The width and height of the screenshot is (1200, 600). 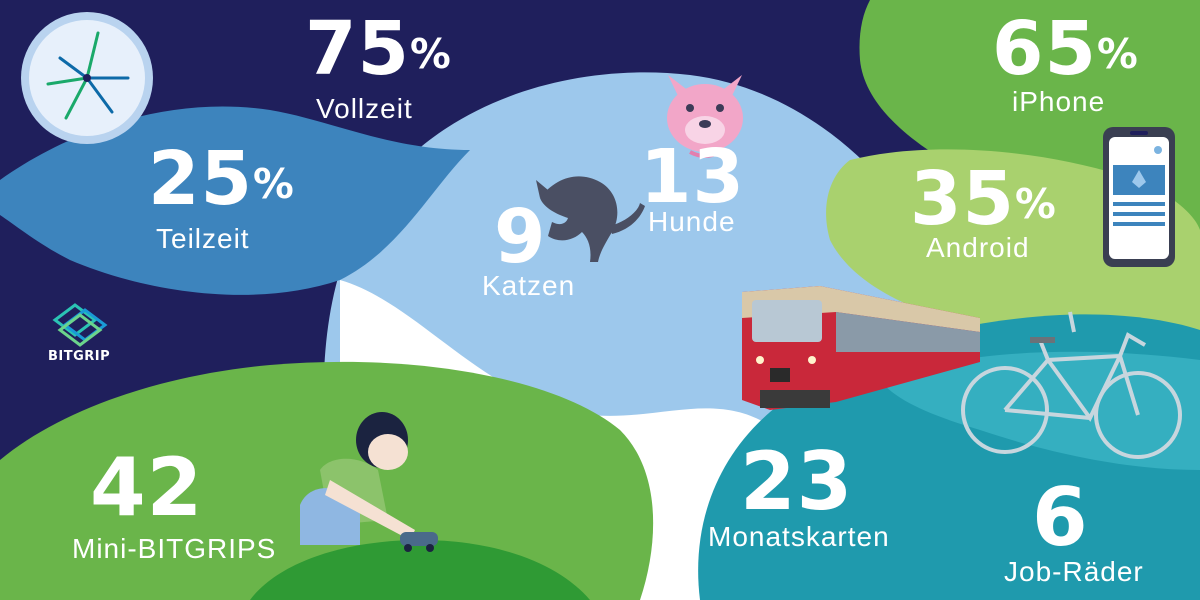 I want to click on stat-job-raeder-label: Job-Räder, so click(x=1074, y=571).